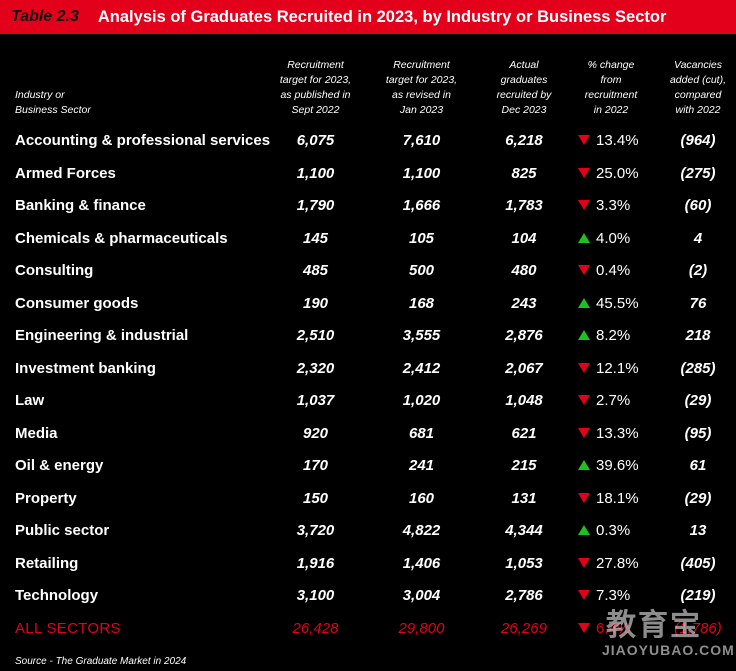 The image size is (736, 671). What do you see at coordinates (65, 173) in the screenshot?
I see `sector-name: Armed Forces` at bounding box center [65, 173].